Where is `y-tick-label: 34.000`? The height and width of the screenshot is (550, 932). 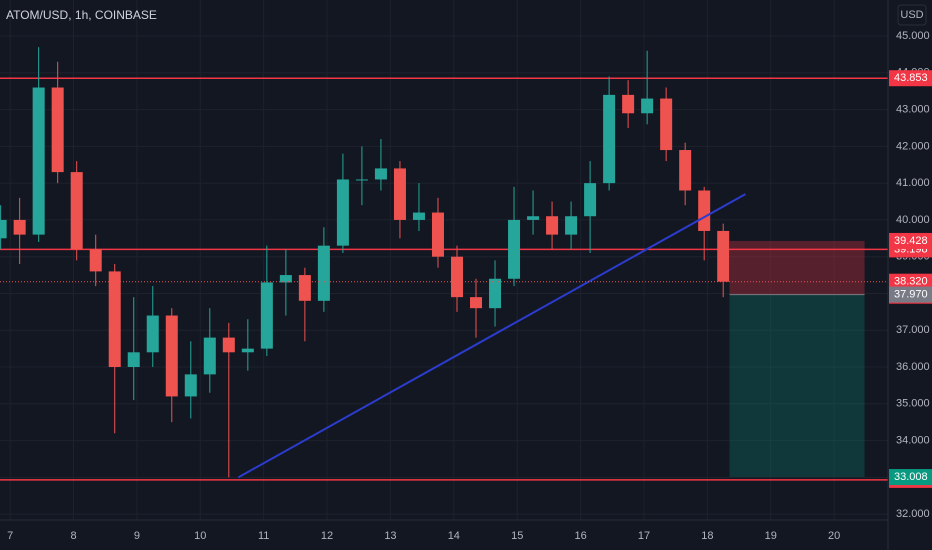
y-tick-label: 34.000 is located at coordinates (913, 440).